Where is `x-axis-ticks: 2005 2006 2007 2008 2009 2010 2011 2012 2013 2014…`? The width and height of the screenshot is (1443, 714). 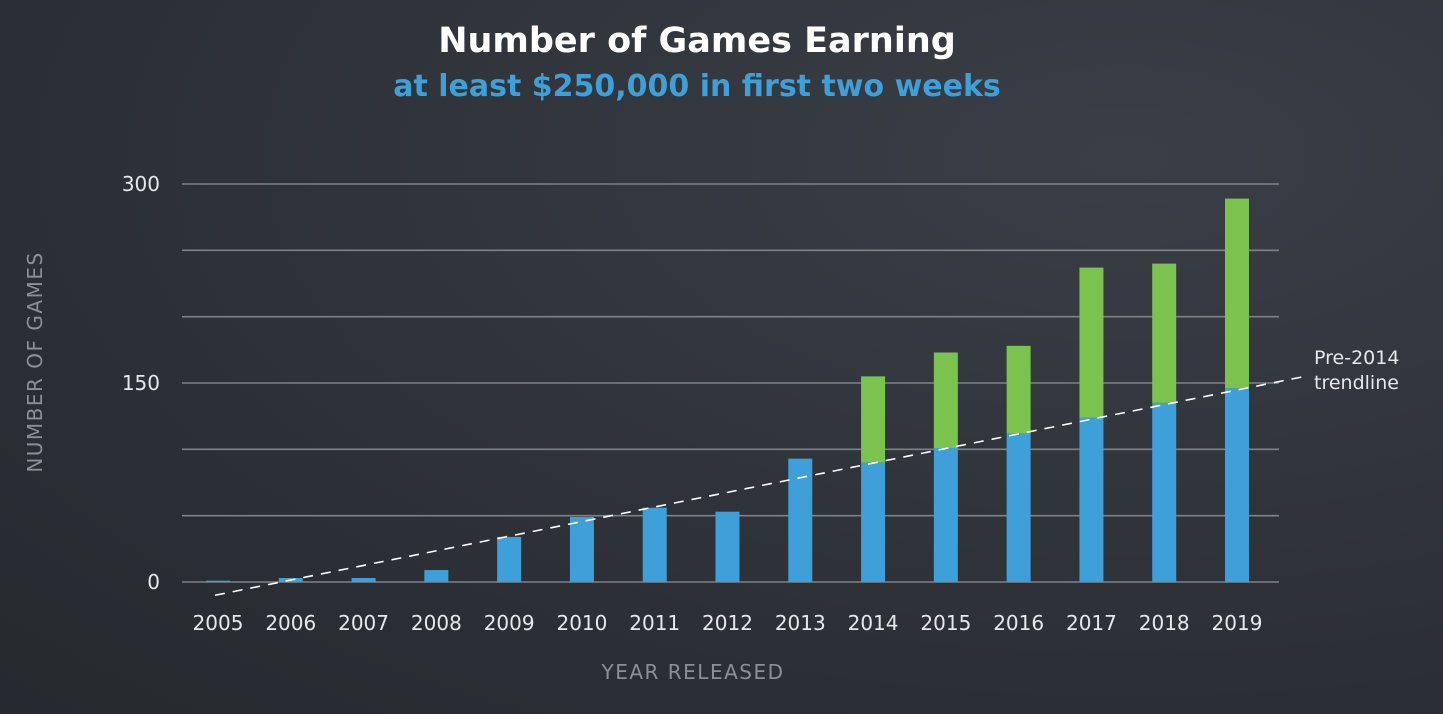 x-axis-ticks: 2005 2006 2007 2008 2009 2010 2011 2012 2013 2014… is located at coordinates (728, 623).